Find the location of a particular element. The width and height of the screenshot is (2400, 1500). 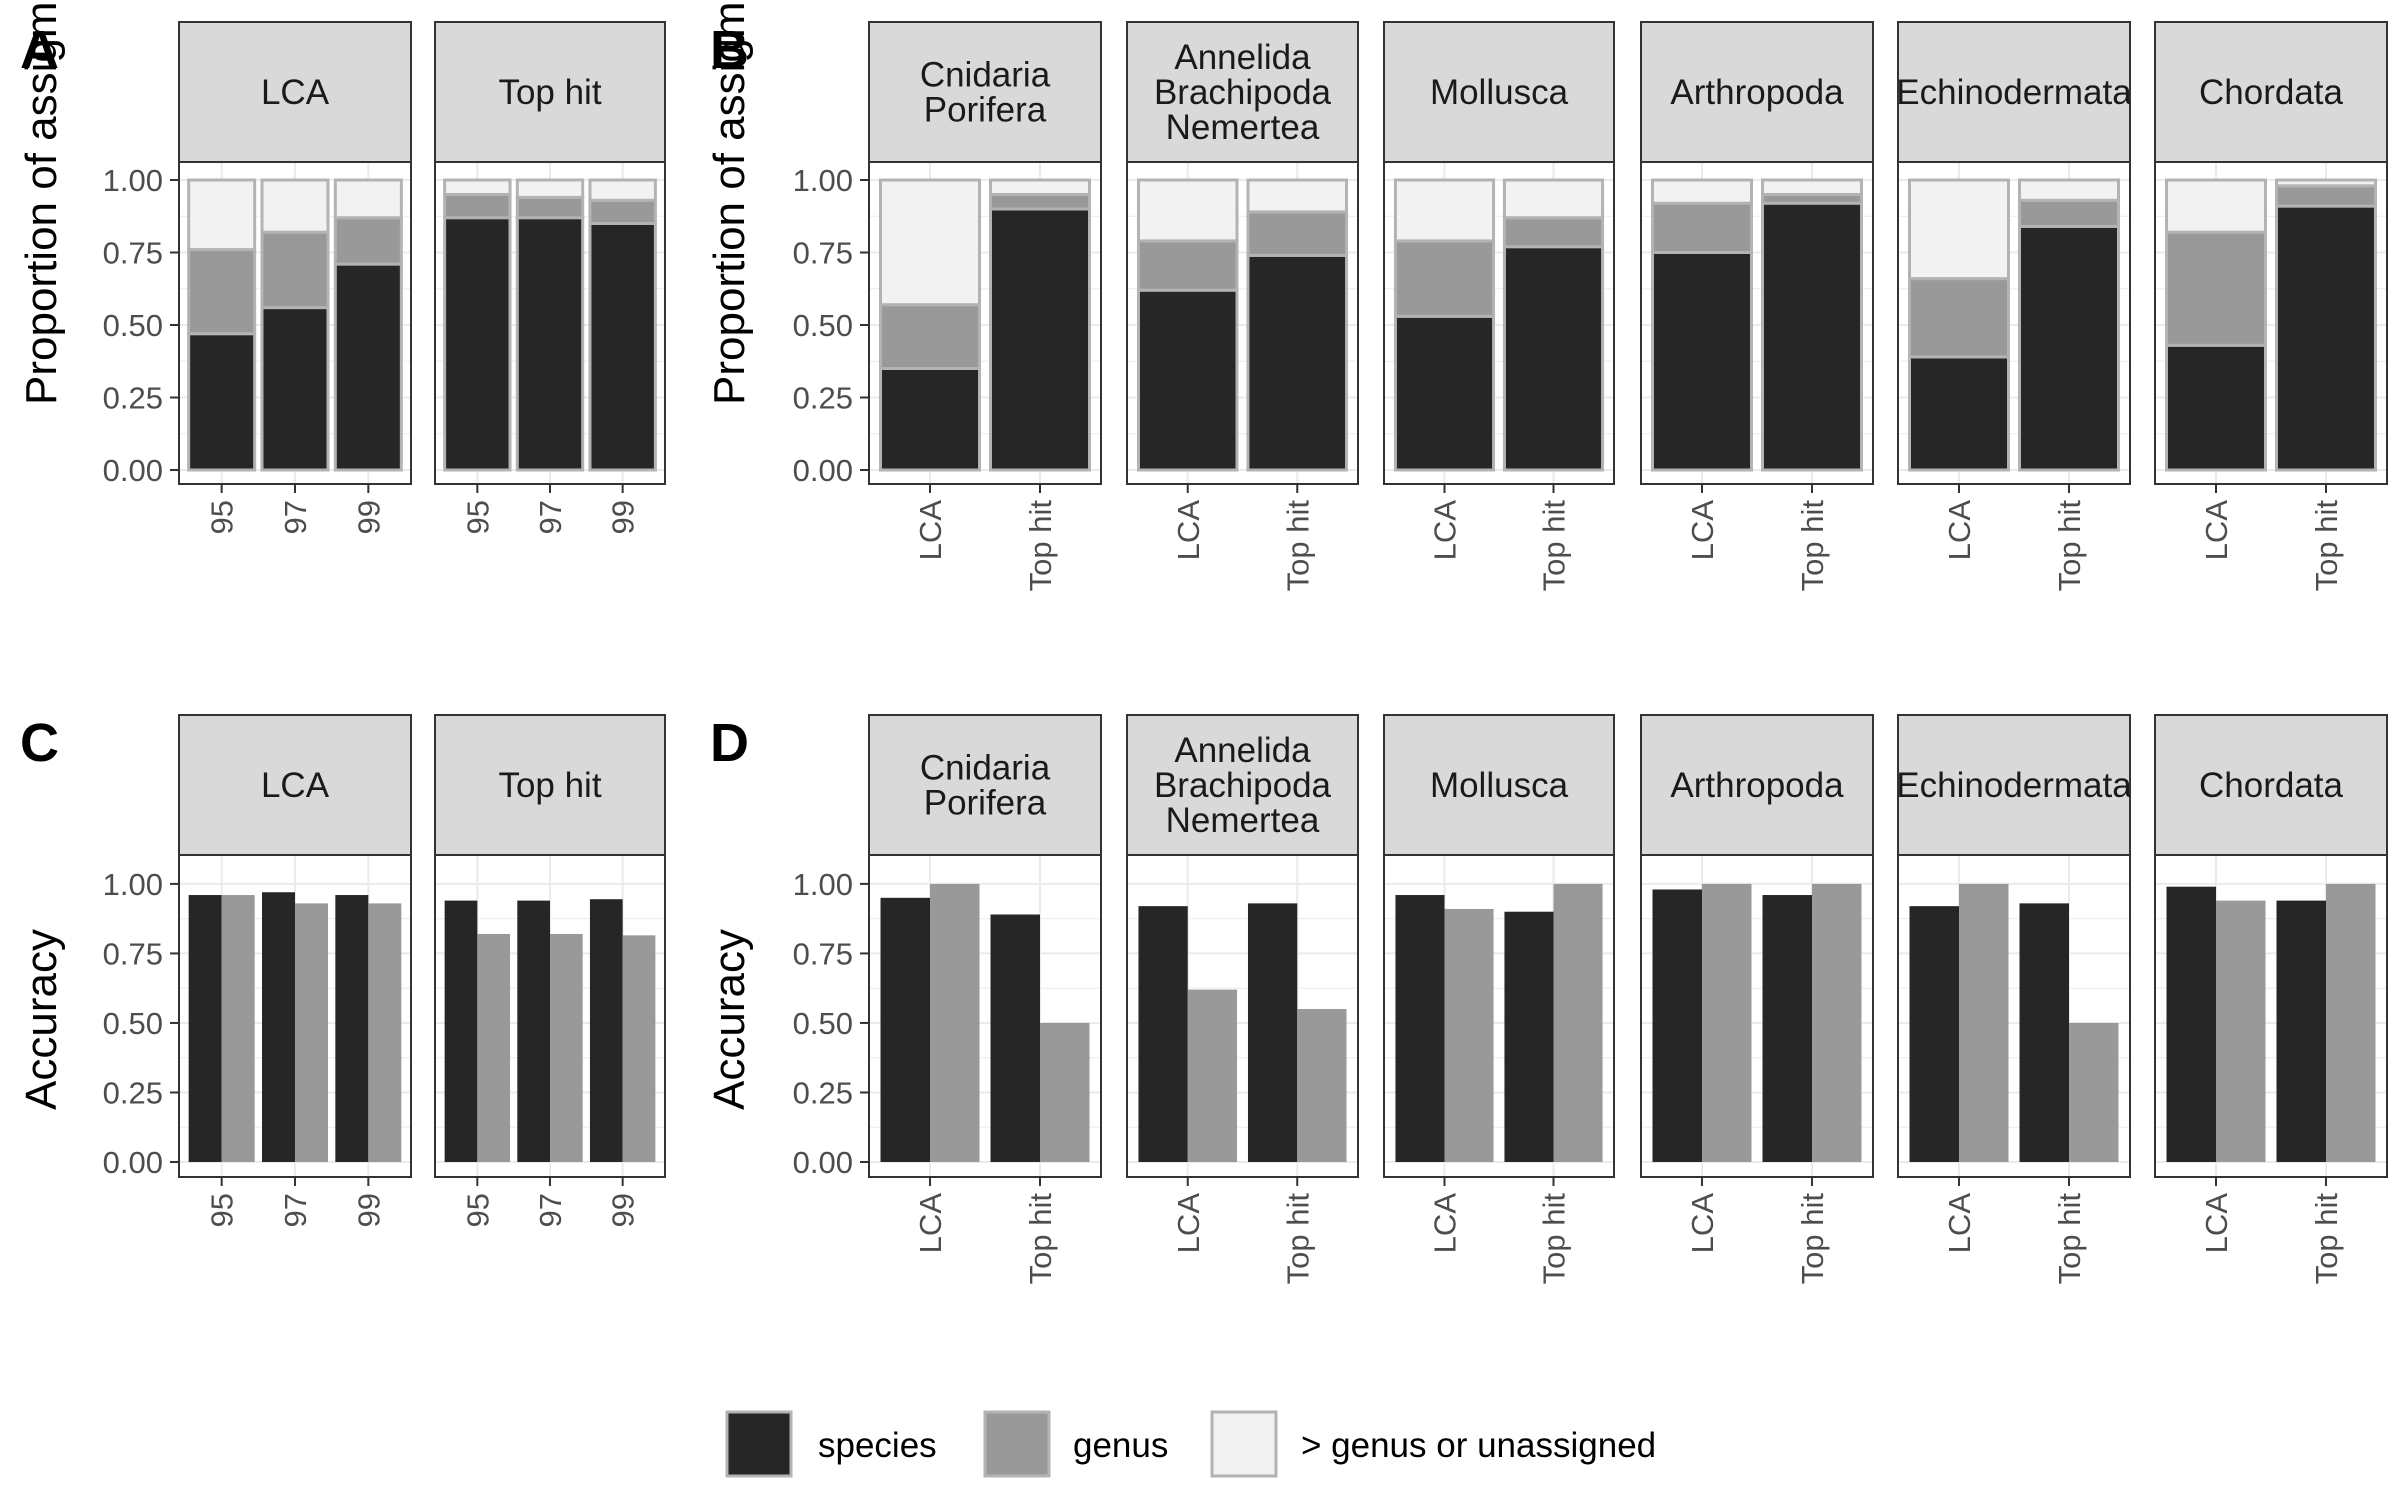

facet: Mollusca LCA Top hit is located at coordinates (1499, 999).